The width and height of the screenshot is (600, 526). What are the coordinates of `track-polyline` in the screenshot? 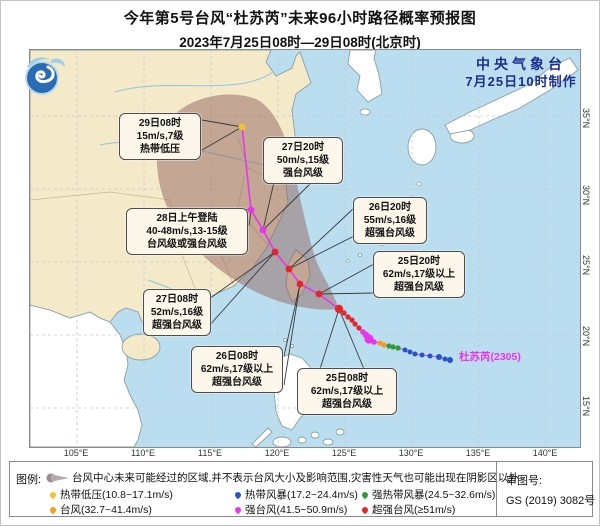 It's located at (290, 218).